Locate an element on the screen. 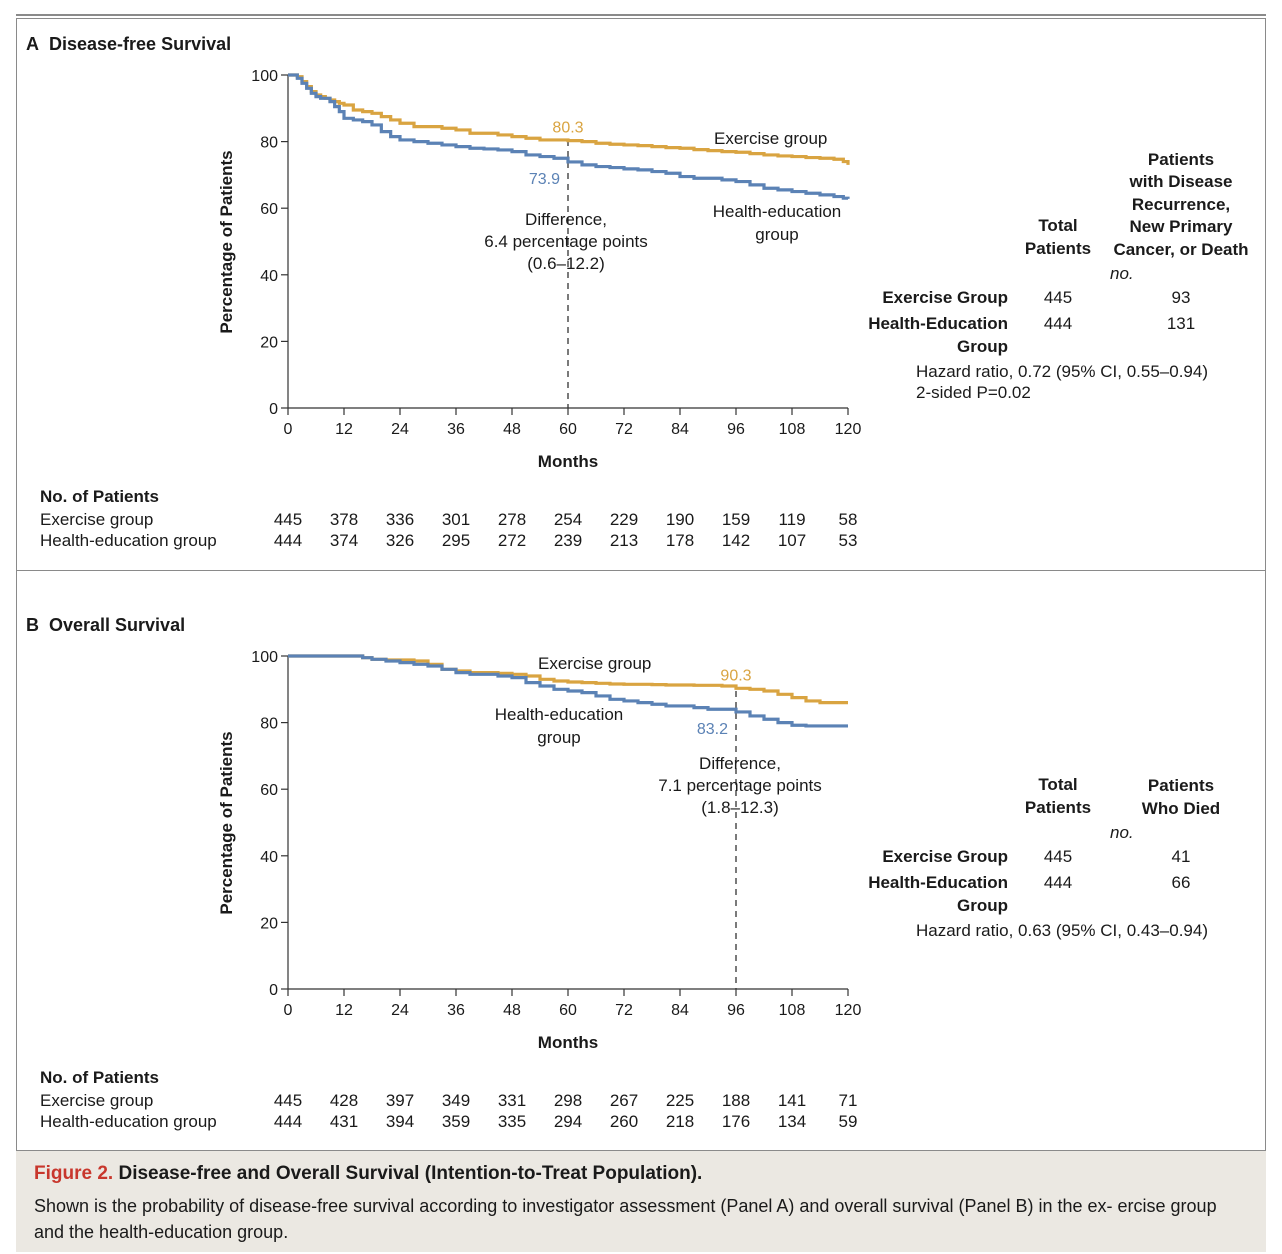  risk-table-cell: 349 is located at coordinates (456, 1100).